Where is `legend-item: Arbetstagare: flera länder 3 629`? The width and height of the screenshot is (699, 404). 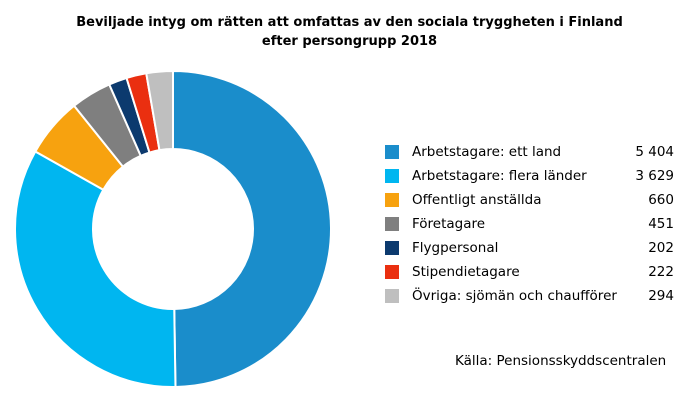 legend-item: Arbetstagare: flera länder 3 629 is located at coordinates (535, 176).